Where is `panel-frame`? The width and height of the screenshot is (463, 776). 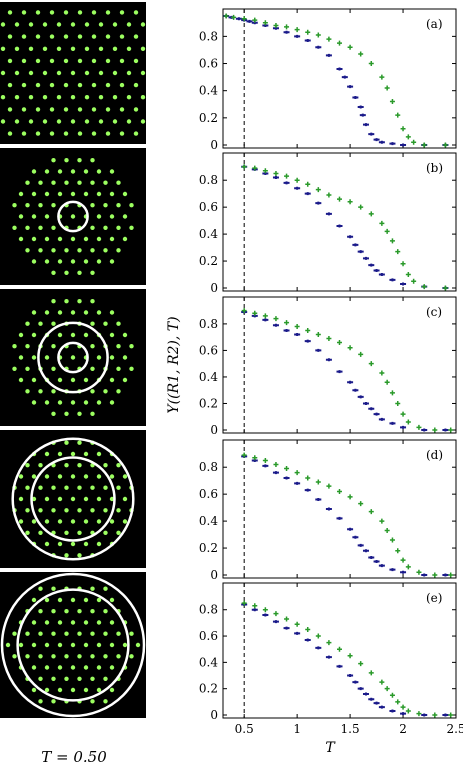
panel-frame is located at coordinates (339, 78).